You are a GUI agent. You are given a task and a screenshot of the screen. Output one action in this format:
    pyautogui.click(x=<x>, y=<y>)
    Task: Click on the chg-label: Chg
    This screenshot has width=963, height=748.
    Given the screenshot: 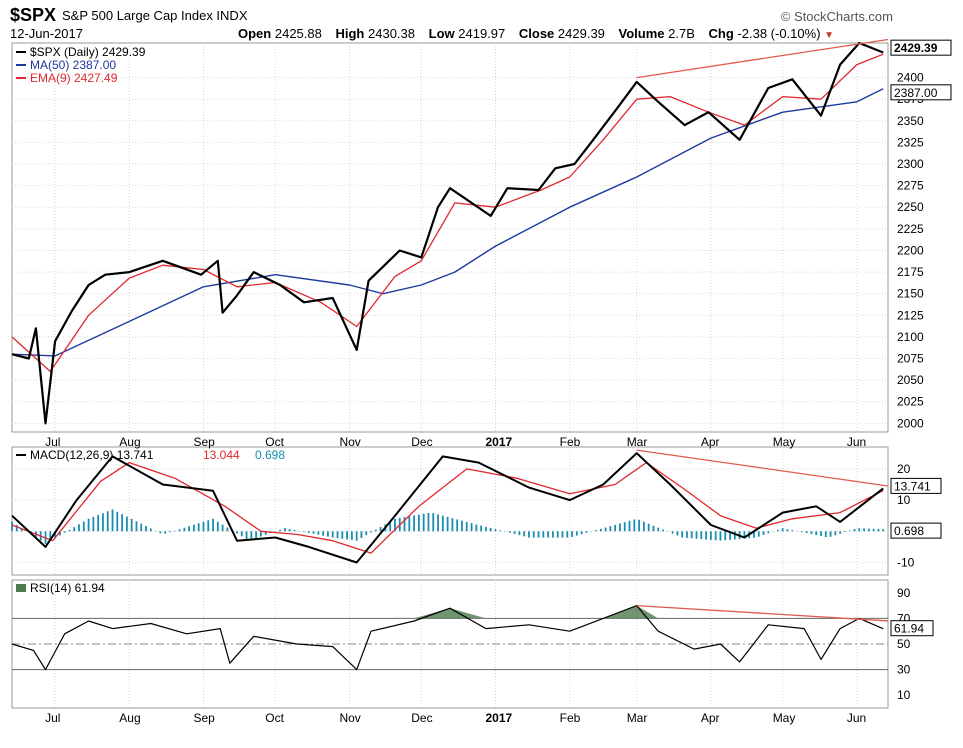 What is the action you would take?
    pyautogui.click(x=721, y=33)
    